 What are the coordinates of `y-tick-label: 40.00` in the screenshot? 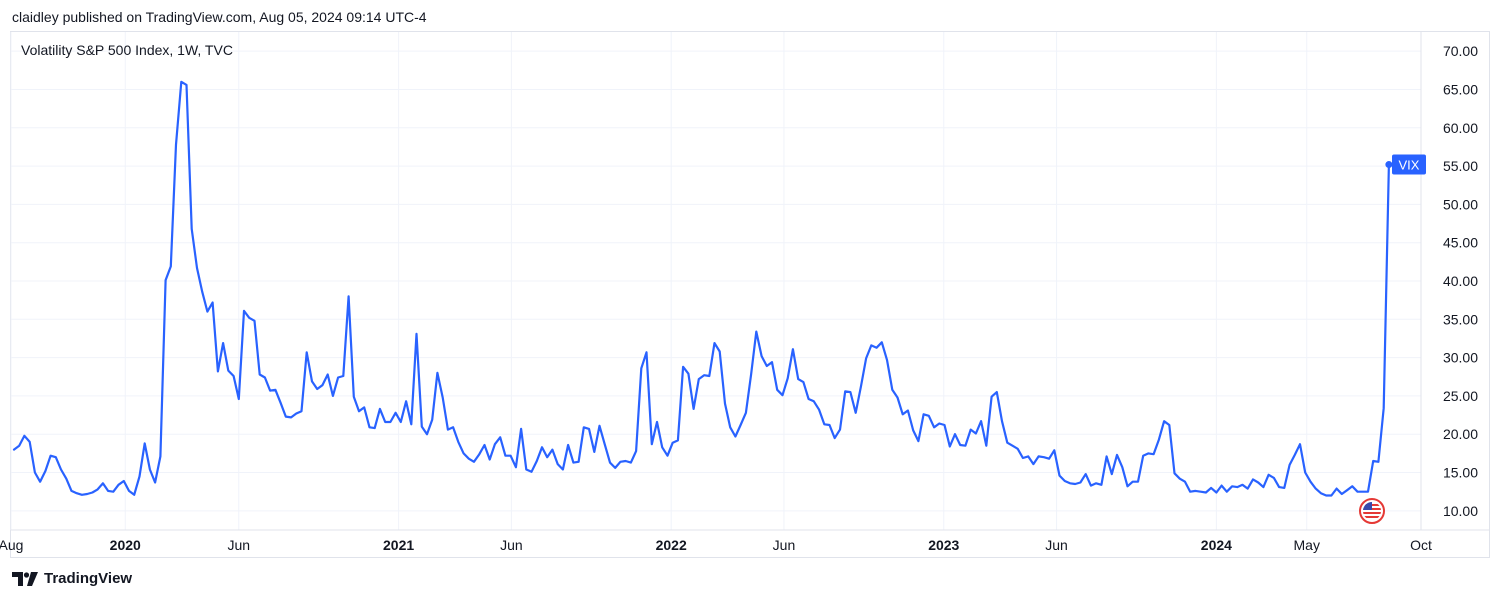 It's located at (1460, 281).